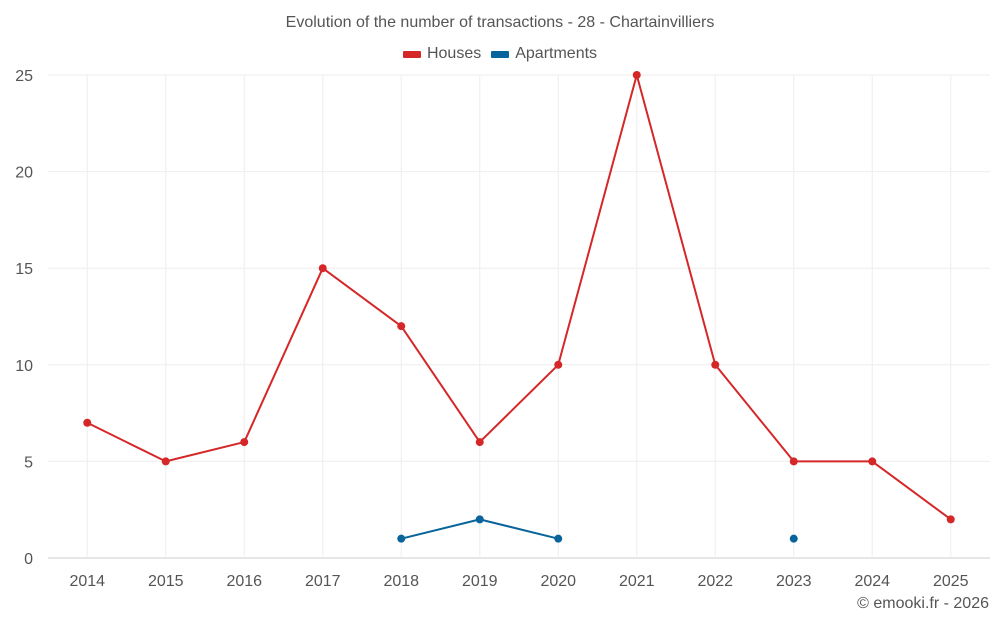 This screenshot has height=625, width=1000. I want to click on legend-label-apartments: Apartments, so click(556, 53).